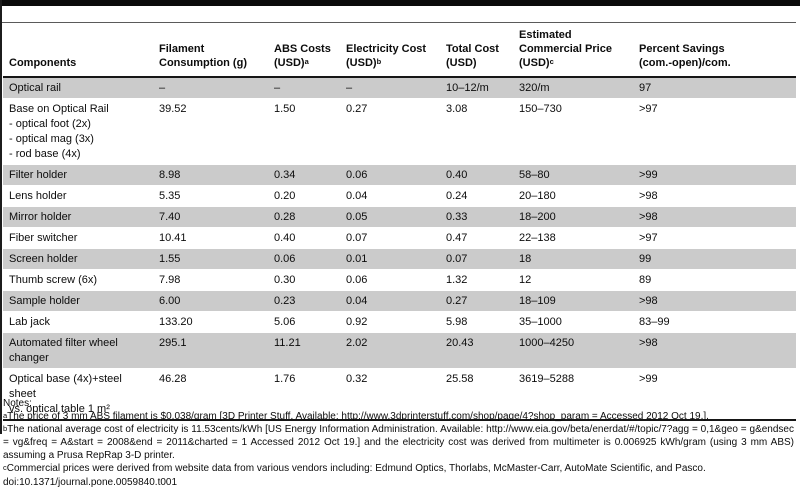 The image size is (800, 495). Describe the element at coordinates (357, 238) in the screenshot. I see `electricity-cell: 0.07` at that location.